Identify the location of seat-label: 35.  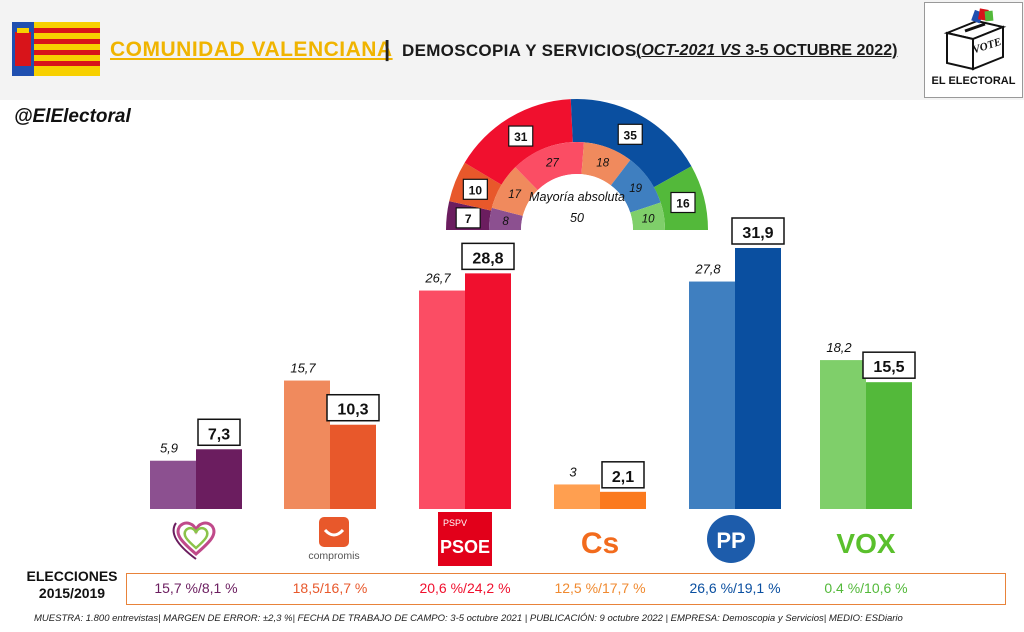
(631, 135).